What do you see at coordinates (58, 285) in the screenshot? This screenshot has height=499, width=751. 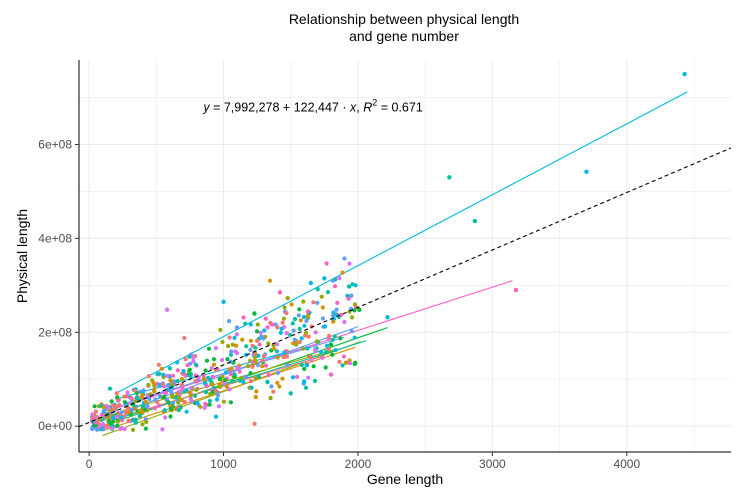 I see `y-axis-ticks: 0e+00 2e+08 4e+08 6e+08` at bounding box center [58, 285].